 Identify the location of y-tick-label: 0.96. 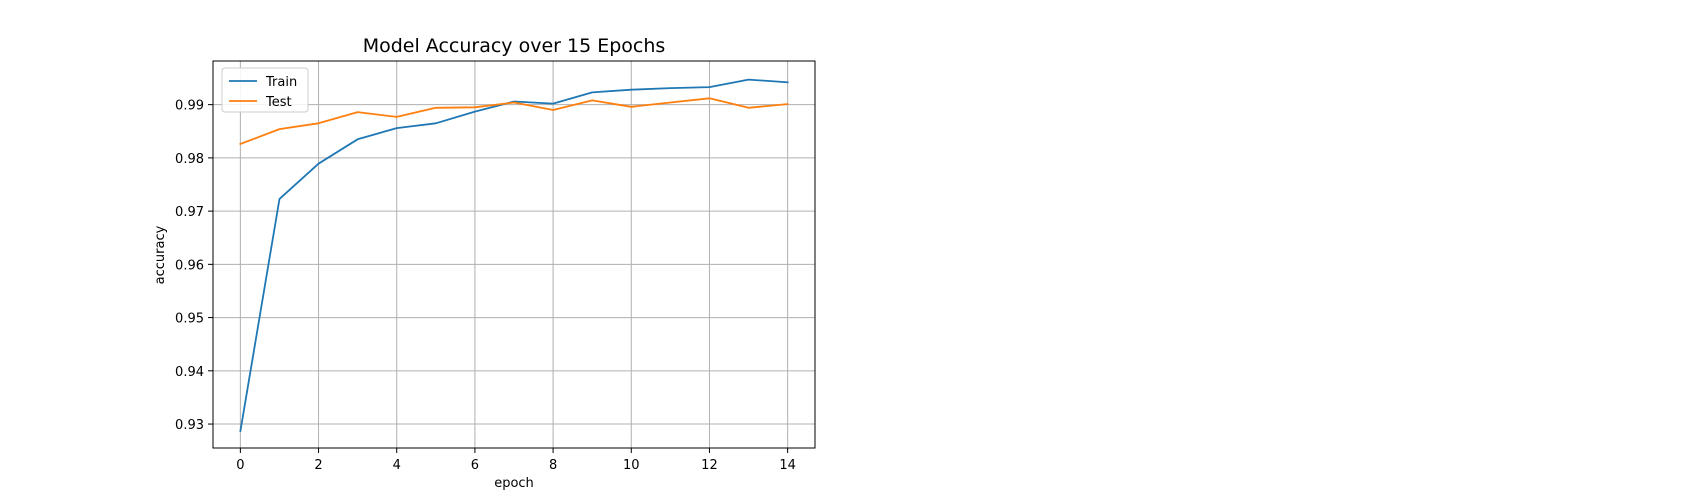
(189, 265).